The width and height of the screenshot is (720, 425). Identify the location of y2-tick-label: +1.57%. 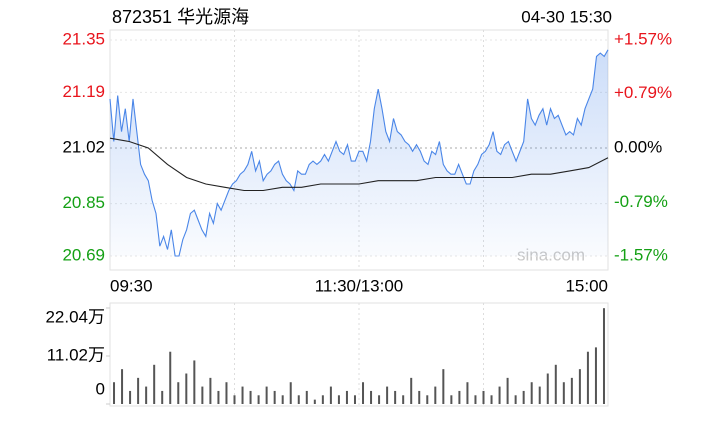
(643, 38).